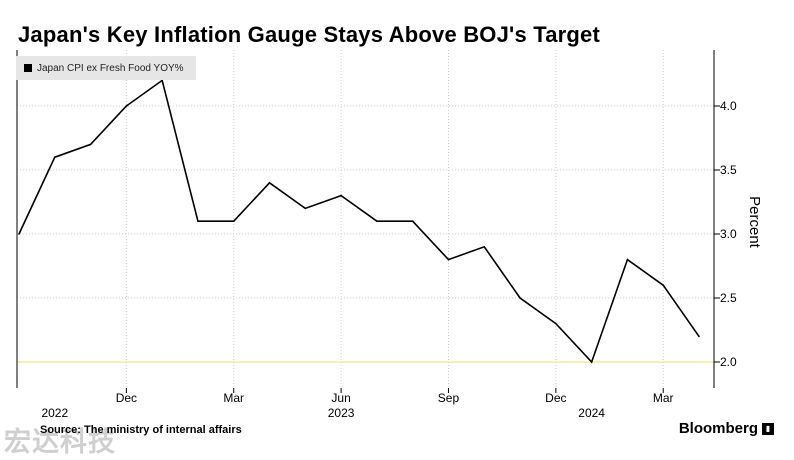 This screenshot has height=460, width=794. What do you see at coordinates (340, 398) in the screenshot?
I see `x-tick-label: Jun` at bounding box center [340, 398].